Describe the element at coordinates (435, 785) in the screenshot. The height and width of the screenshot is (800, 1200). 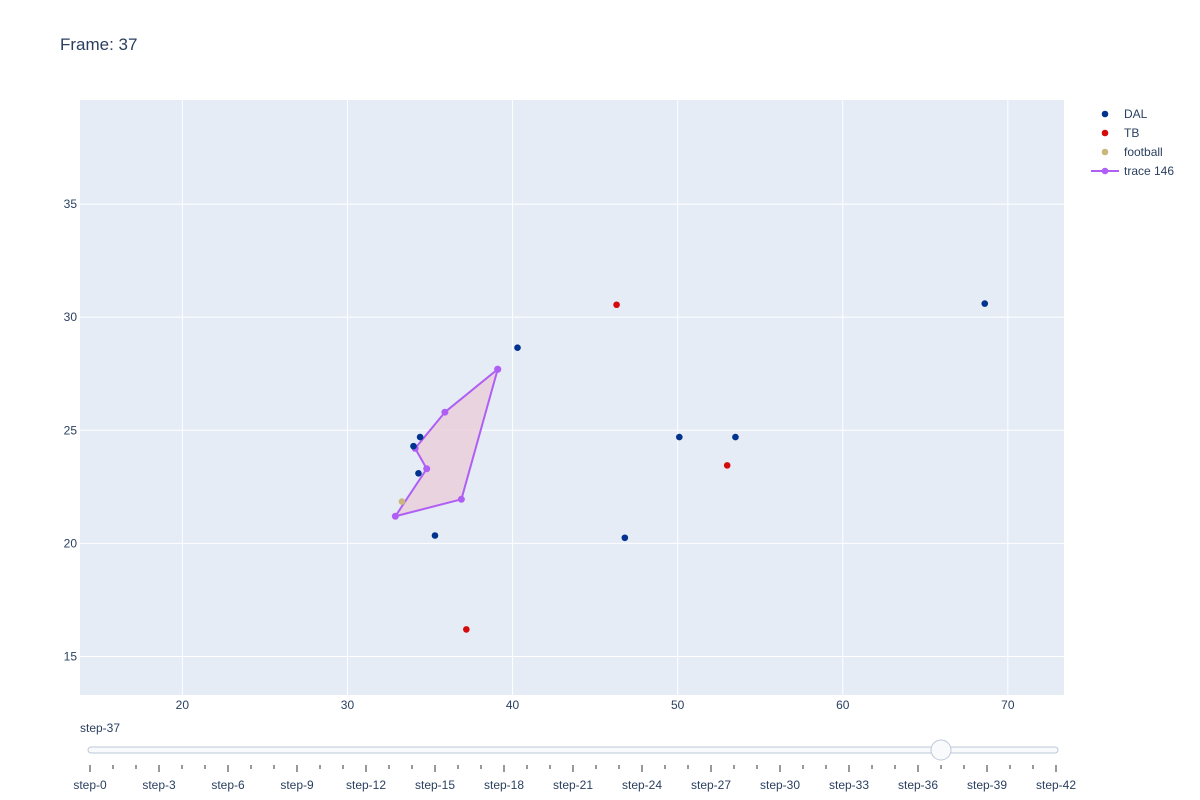
I see `slider-tick-label: step-15` at that location.